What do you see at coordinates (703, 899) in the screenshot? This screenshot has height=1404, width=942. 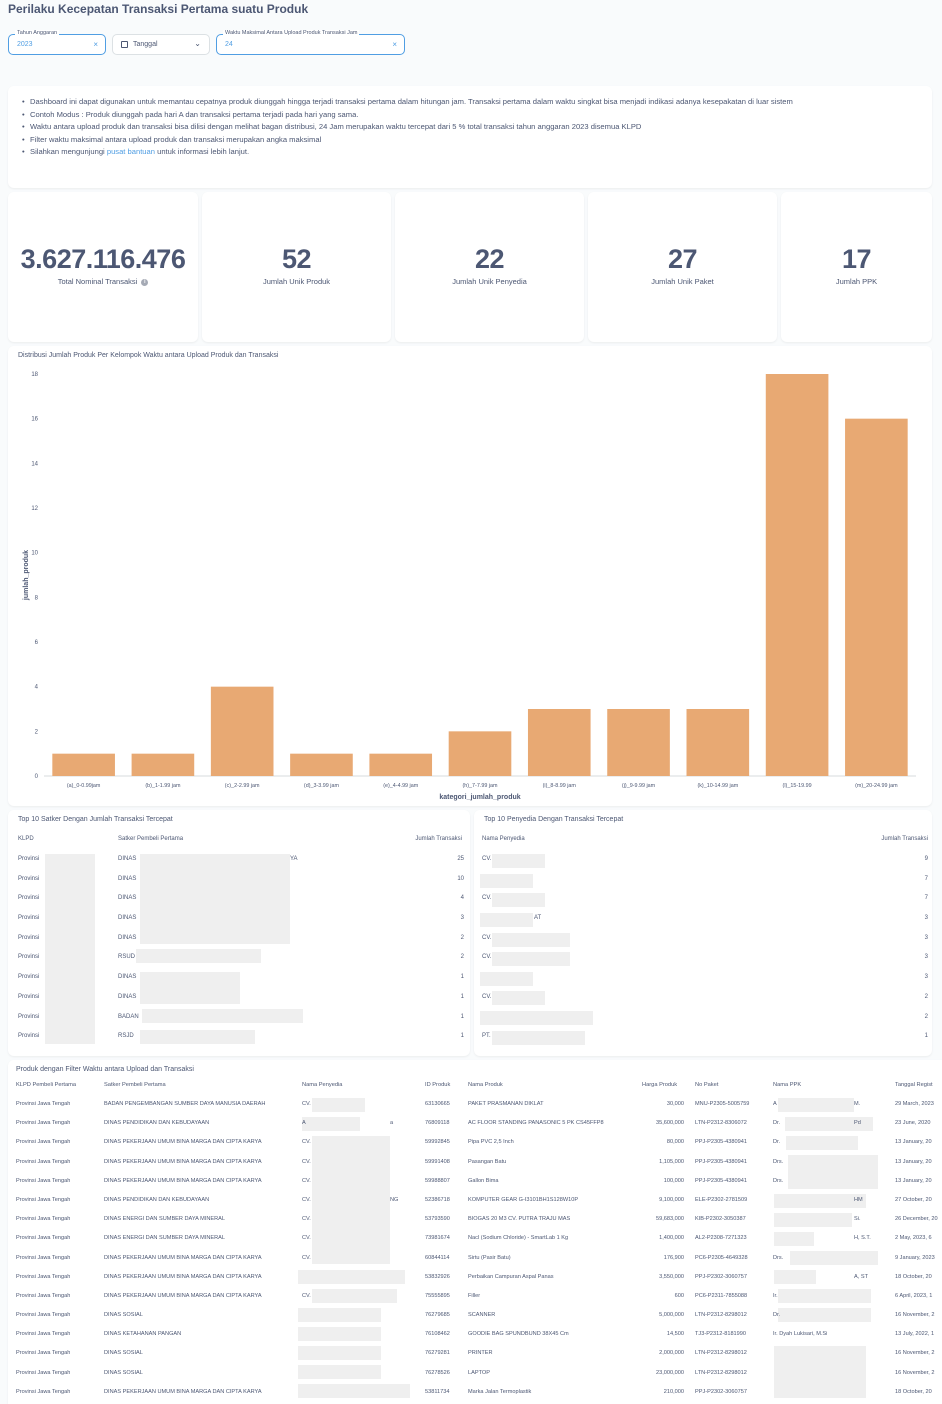 I see `table-row: CV. 7` at bounding box center [703, 899].